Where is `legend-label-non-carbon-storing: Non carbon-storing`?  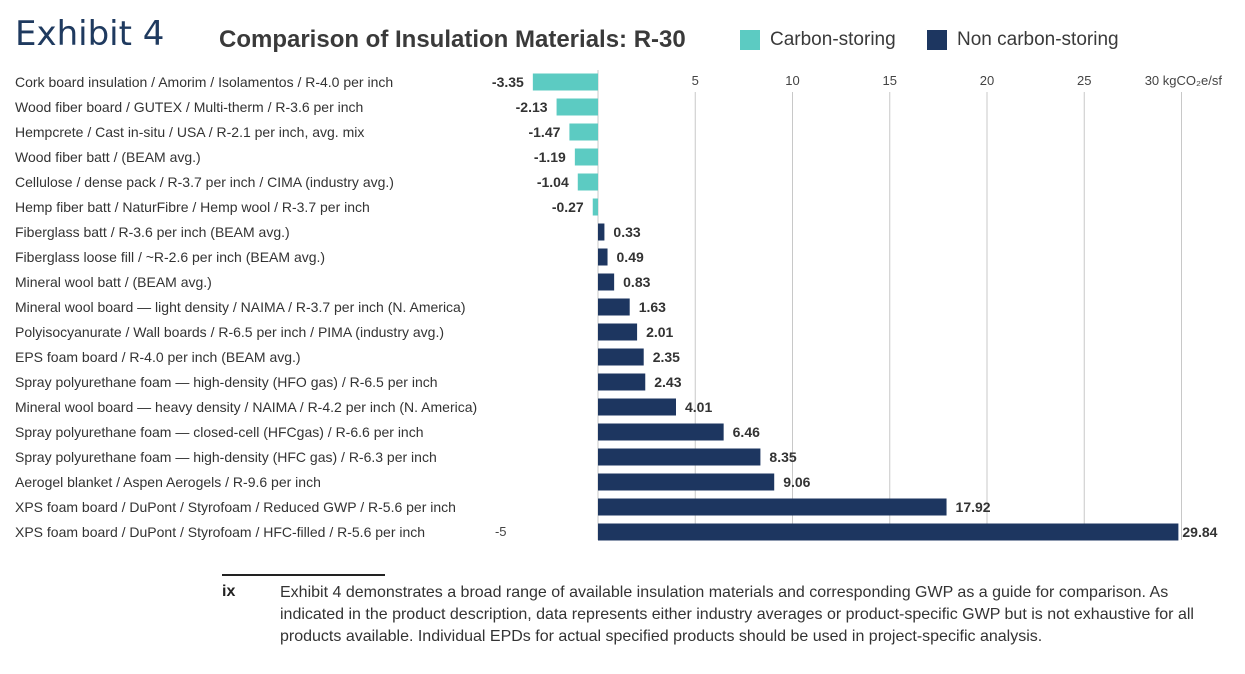
legend-label-non-carbon-storing: Non carbon-storing is located at coordinates (1038, 39).